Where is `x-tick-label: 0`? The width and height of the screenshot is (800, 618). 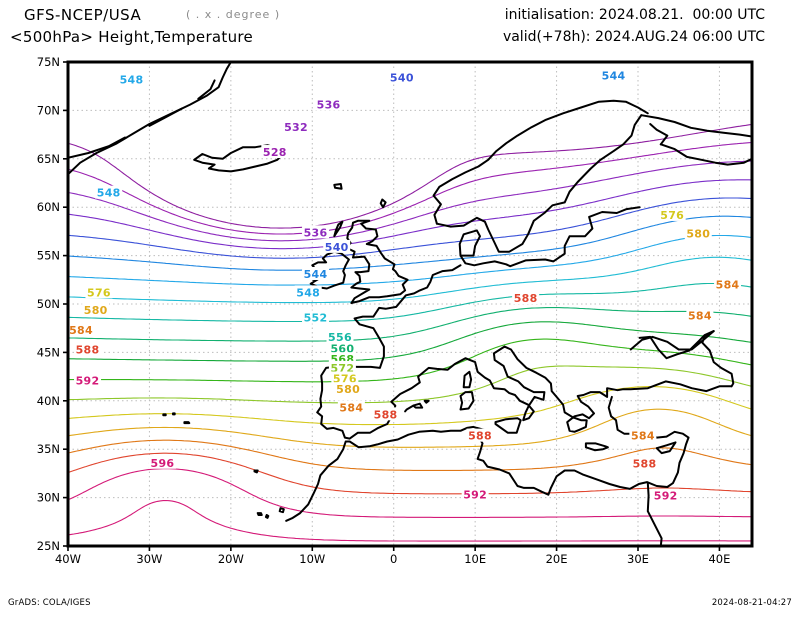 x-tick-label: 0 is located at coordinates (393, 559).